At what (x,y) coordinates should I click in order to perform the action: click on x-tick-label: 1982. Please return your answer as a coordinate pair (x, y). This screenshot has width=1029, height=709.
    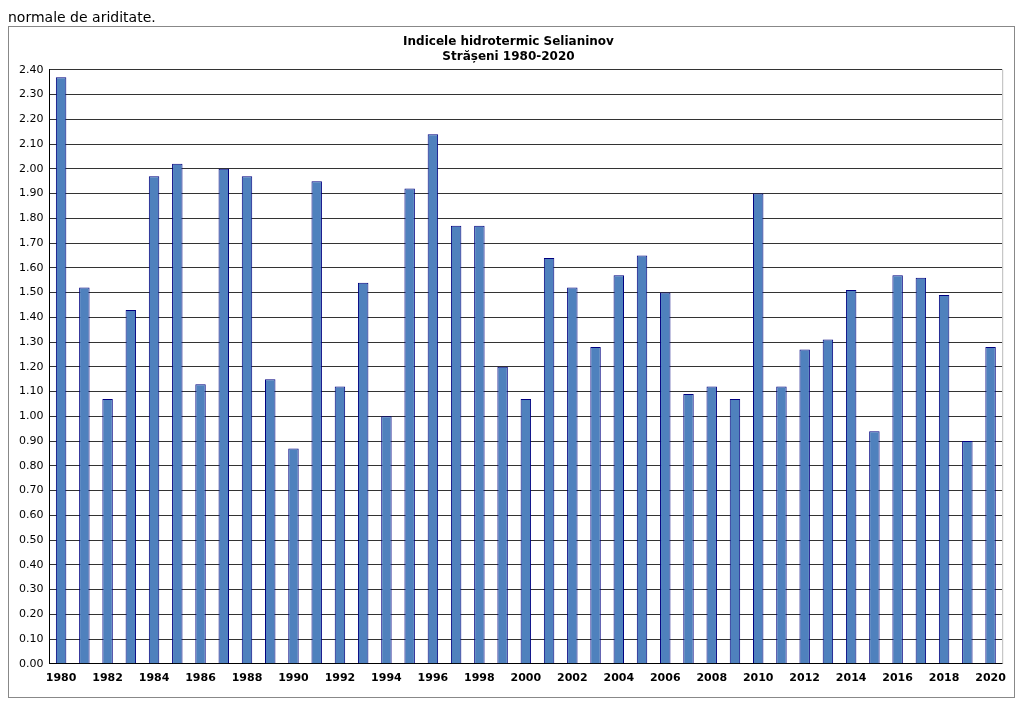
    Looking at the image, I should click on (107, 678).